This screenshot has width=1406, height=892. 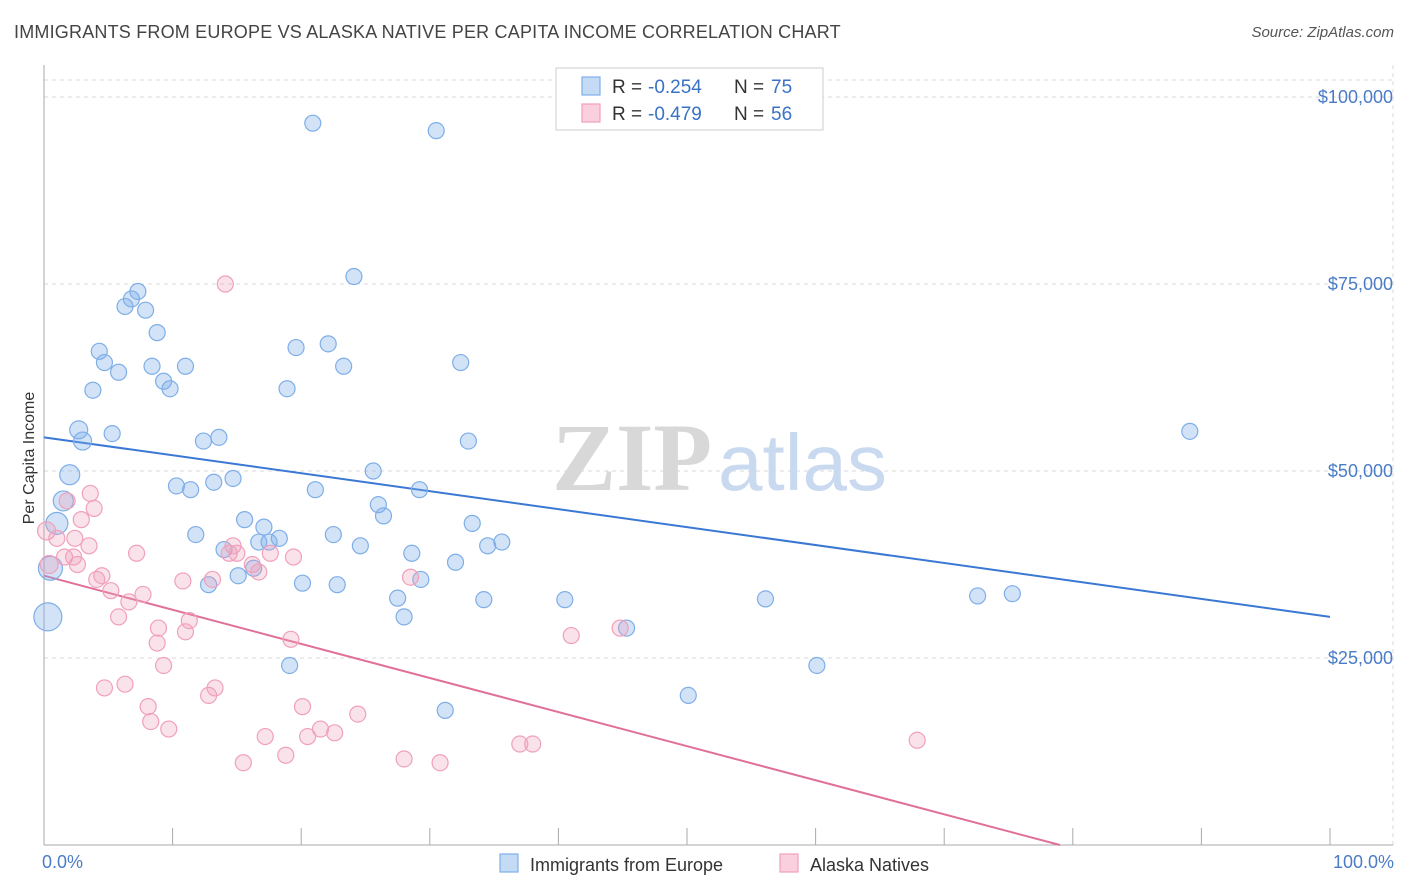 What do you see at coordinates (509, 863) in the screenshot?
I see `legend-bottom-swatch-europe` at bounding box center [509, 863].